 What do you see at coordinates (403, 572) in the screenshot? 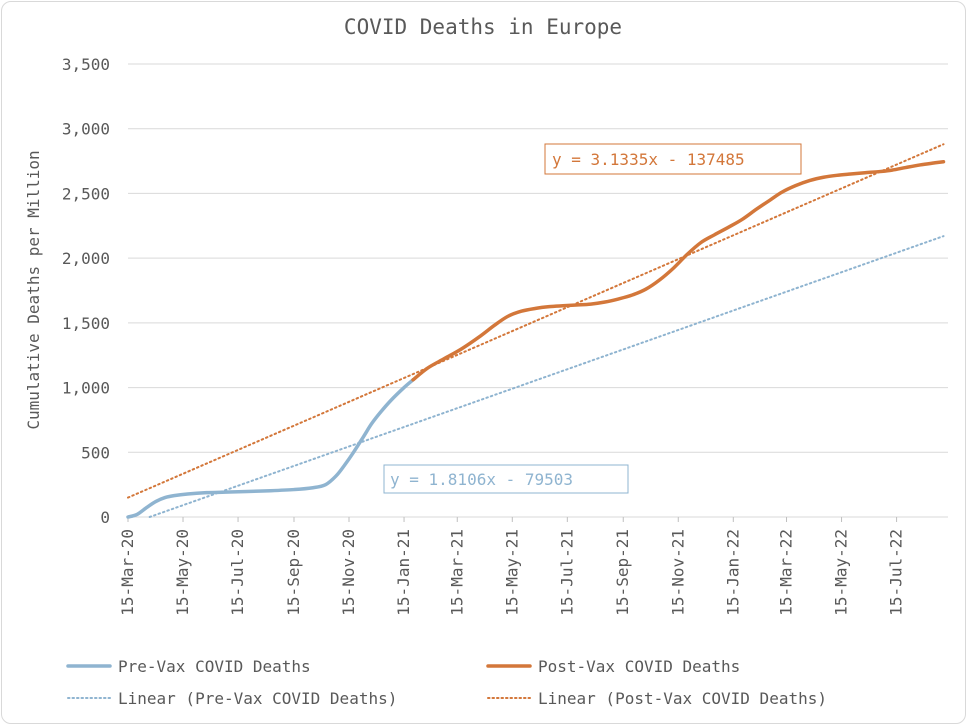
I see `x-tick-label: 15-Jan-21` at bounding box center [403, 572].